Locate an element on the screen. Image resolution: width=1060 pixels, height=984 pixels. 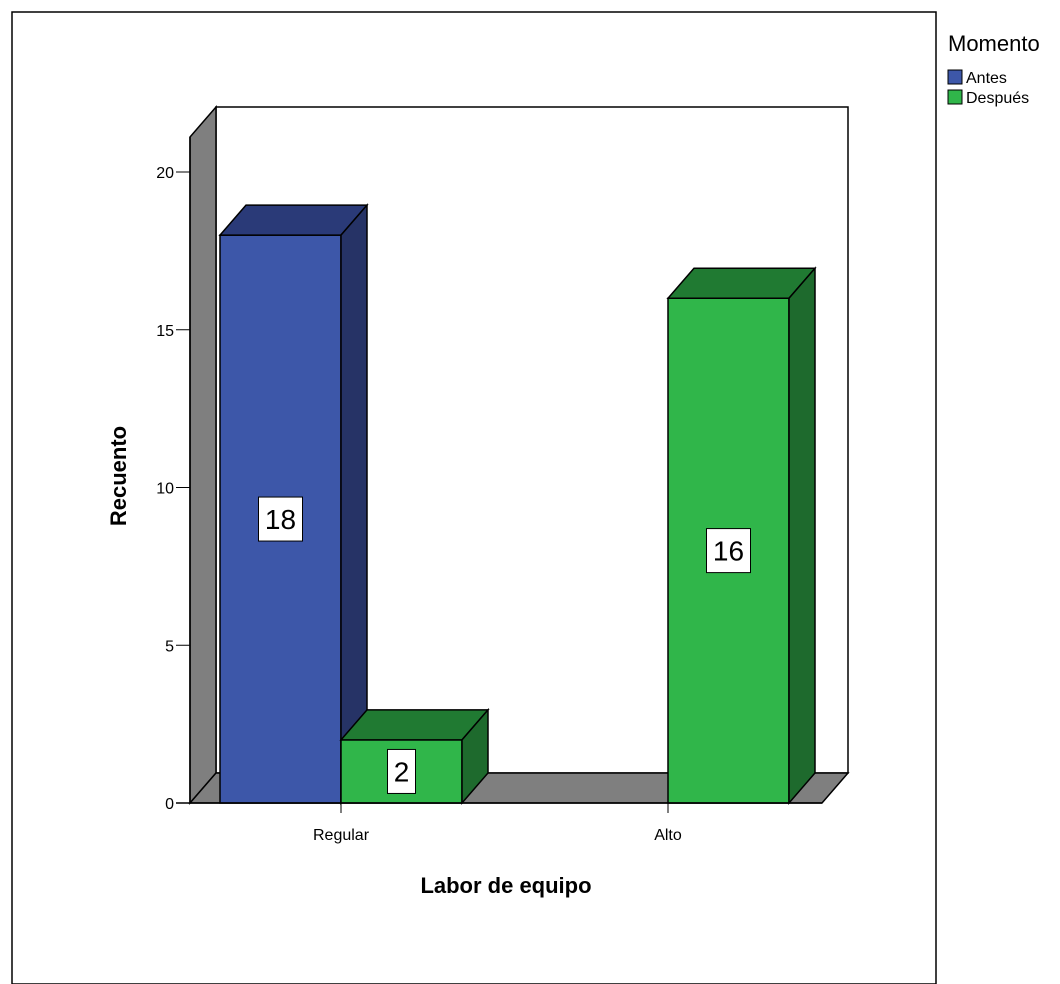
data-label-text: 2 is located at coordinates (402, 771).